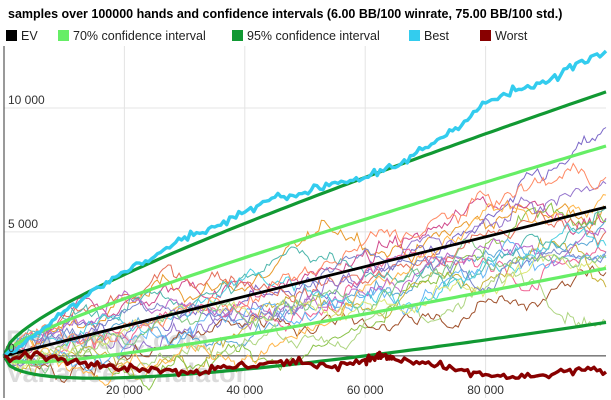 The height and width of the screenshot is (400, 611). What do you see at coordinates (11, 348) in the screenshot?
I see `y-tick-label: 0` at bounding box center [11, 348].